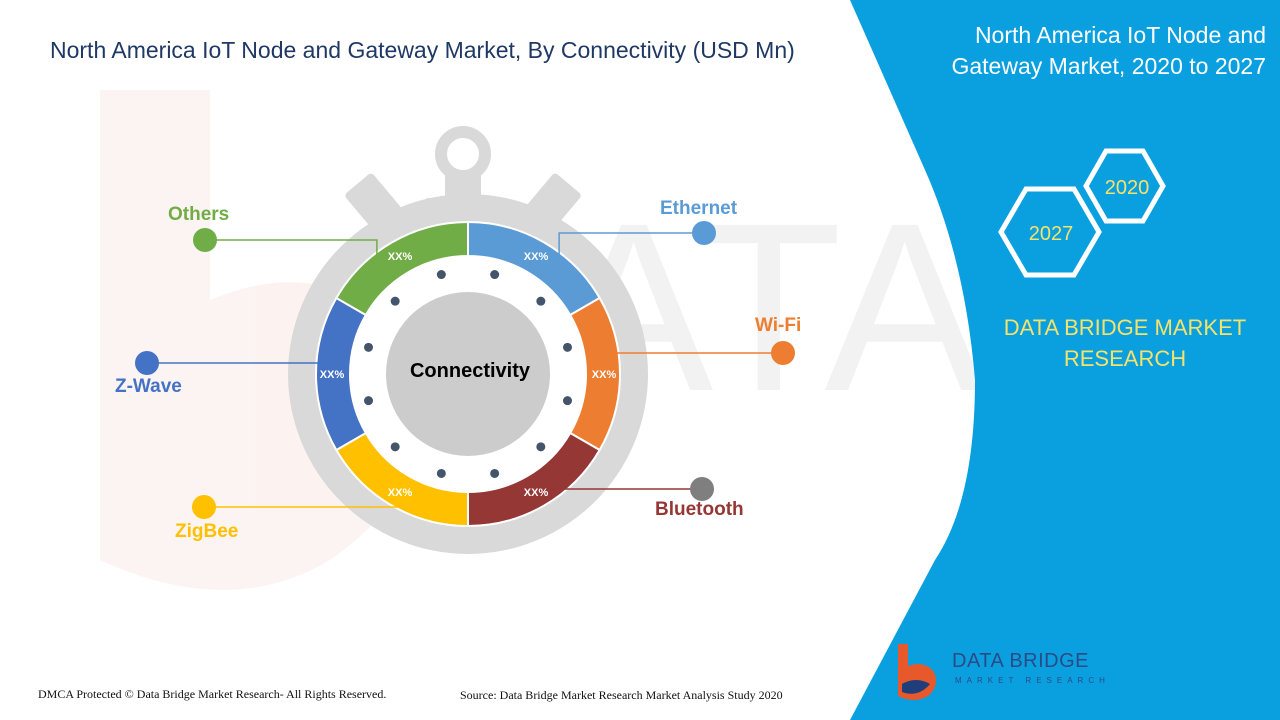  What do you see at coordinates (148, 386) in the screenshot?
I see `series-label-z-wave: Z-Wave` at bounding box center [148, 386].